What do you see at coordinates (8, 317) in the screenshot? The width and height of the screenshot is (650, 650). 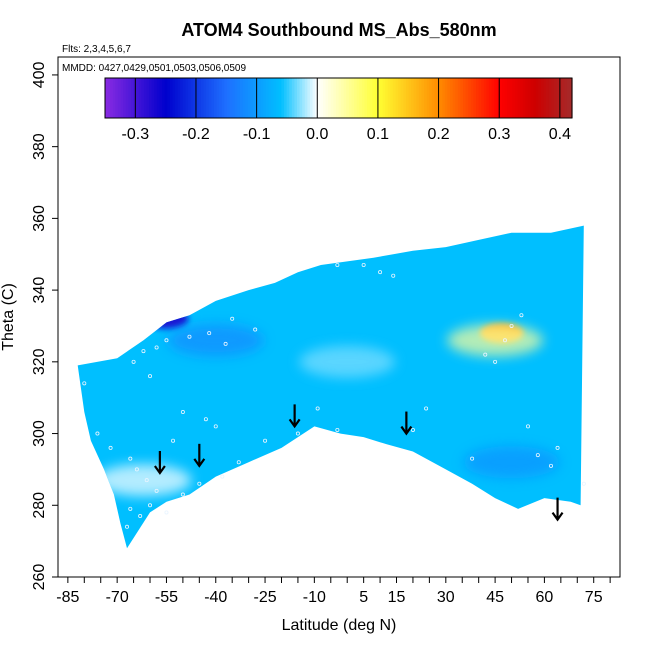 I see `y-axis-label: Theta (C)` at bounding box center [8, 317].